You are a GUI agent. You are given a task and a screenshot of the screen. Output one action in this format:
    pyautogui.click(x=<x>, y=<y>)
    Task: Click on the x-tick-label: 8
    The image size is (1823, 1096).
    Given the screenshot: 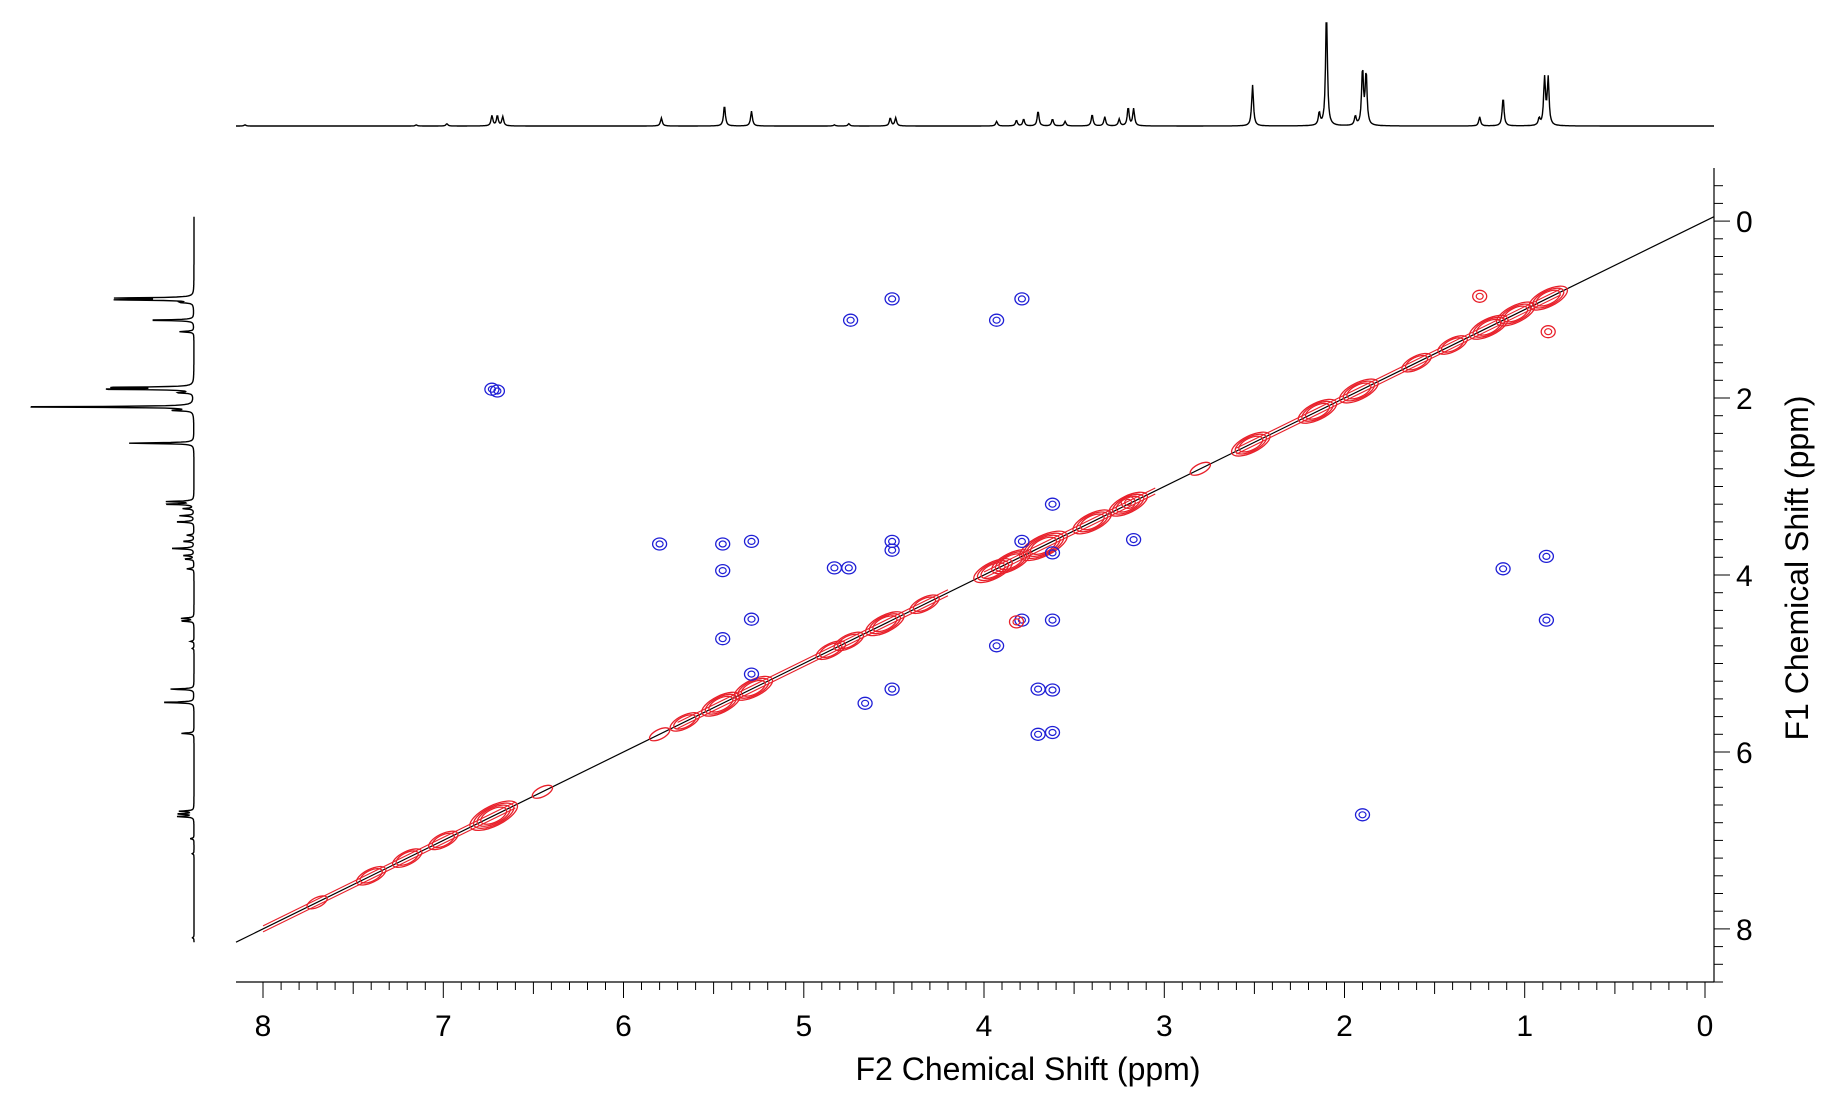 What is the action you would take?
    pyautogui.click(x=263, y=1026)
    